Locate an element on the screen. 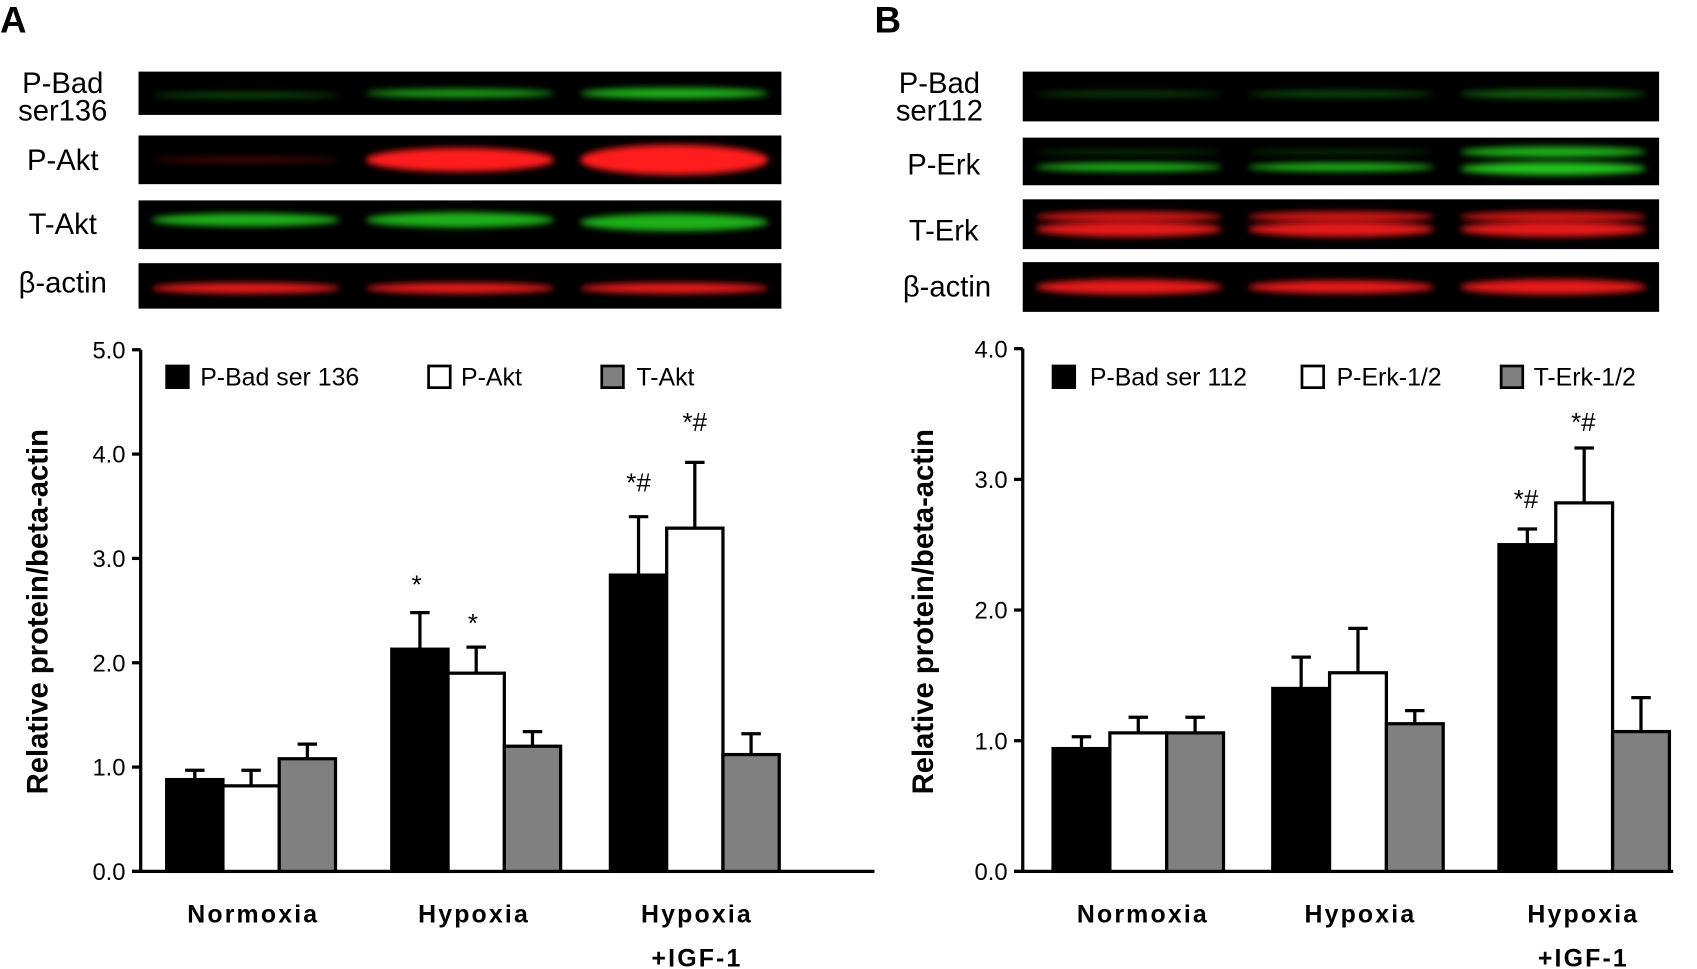 Image resolution: width=1697 pixels, height=969 pixels. y-tick-label: 5.0 is located at coordinates (108, 350).